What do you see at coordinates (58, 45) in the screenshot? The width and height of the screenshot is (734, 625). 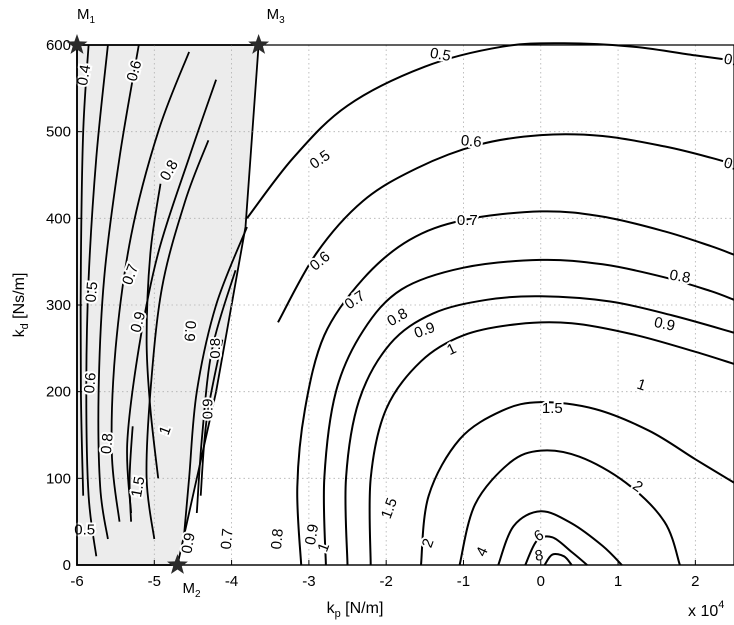 I see `y-tick-label: 600` at bounding box center [58, 45].